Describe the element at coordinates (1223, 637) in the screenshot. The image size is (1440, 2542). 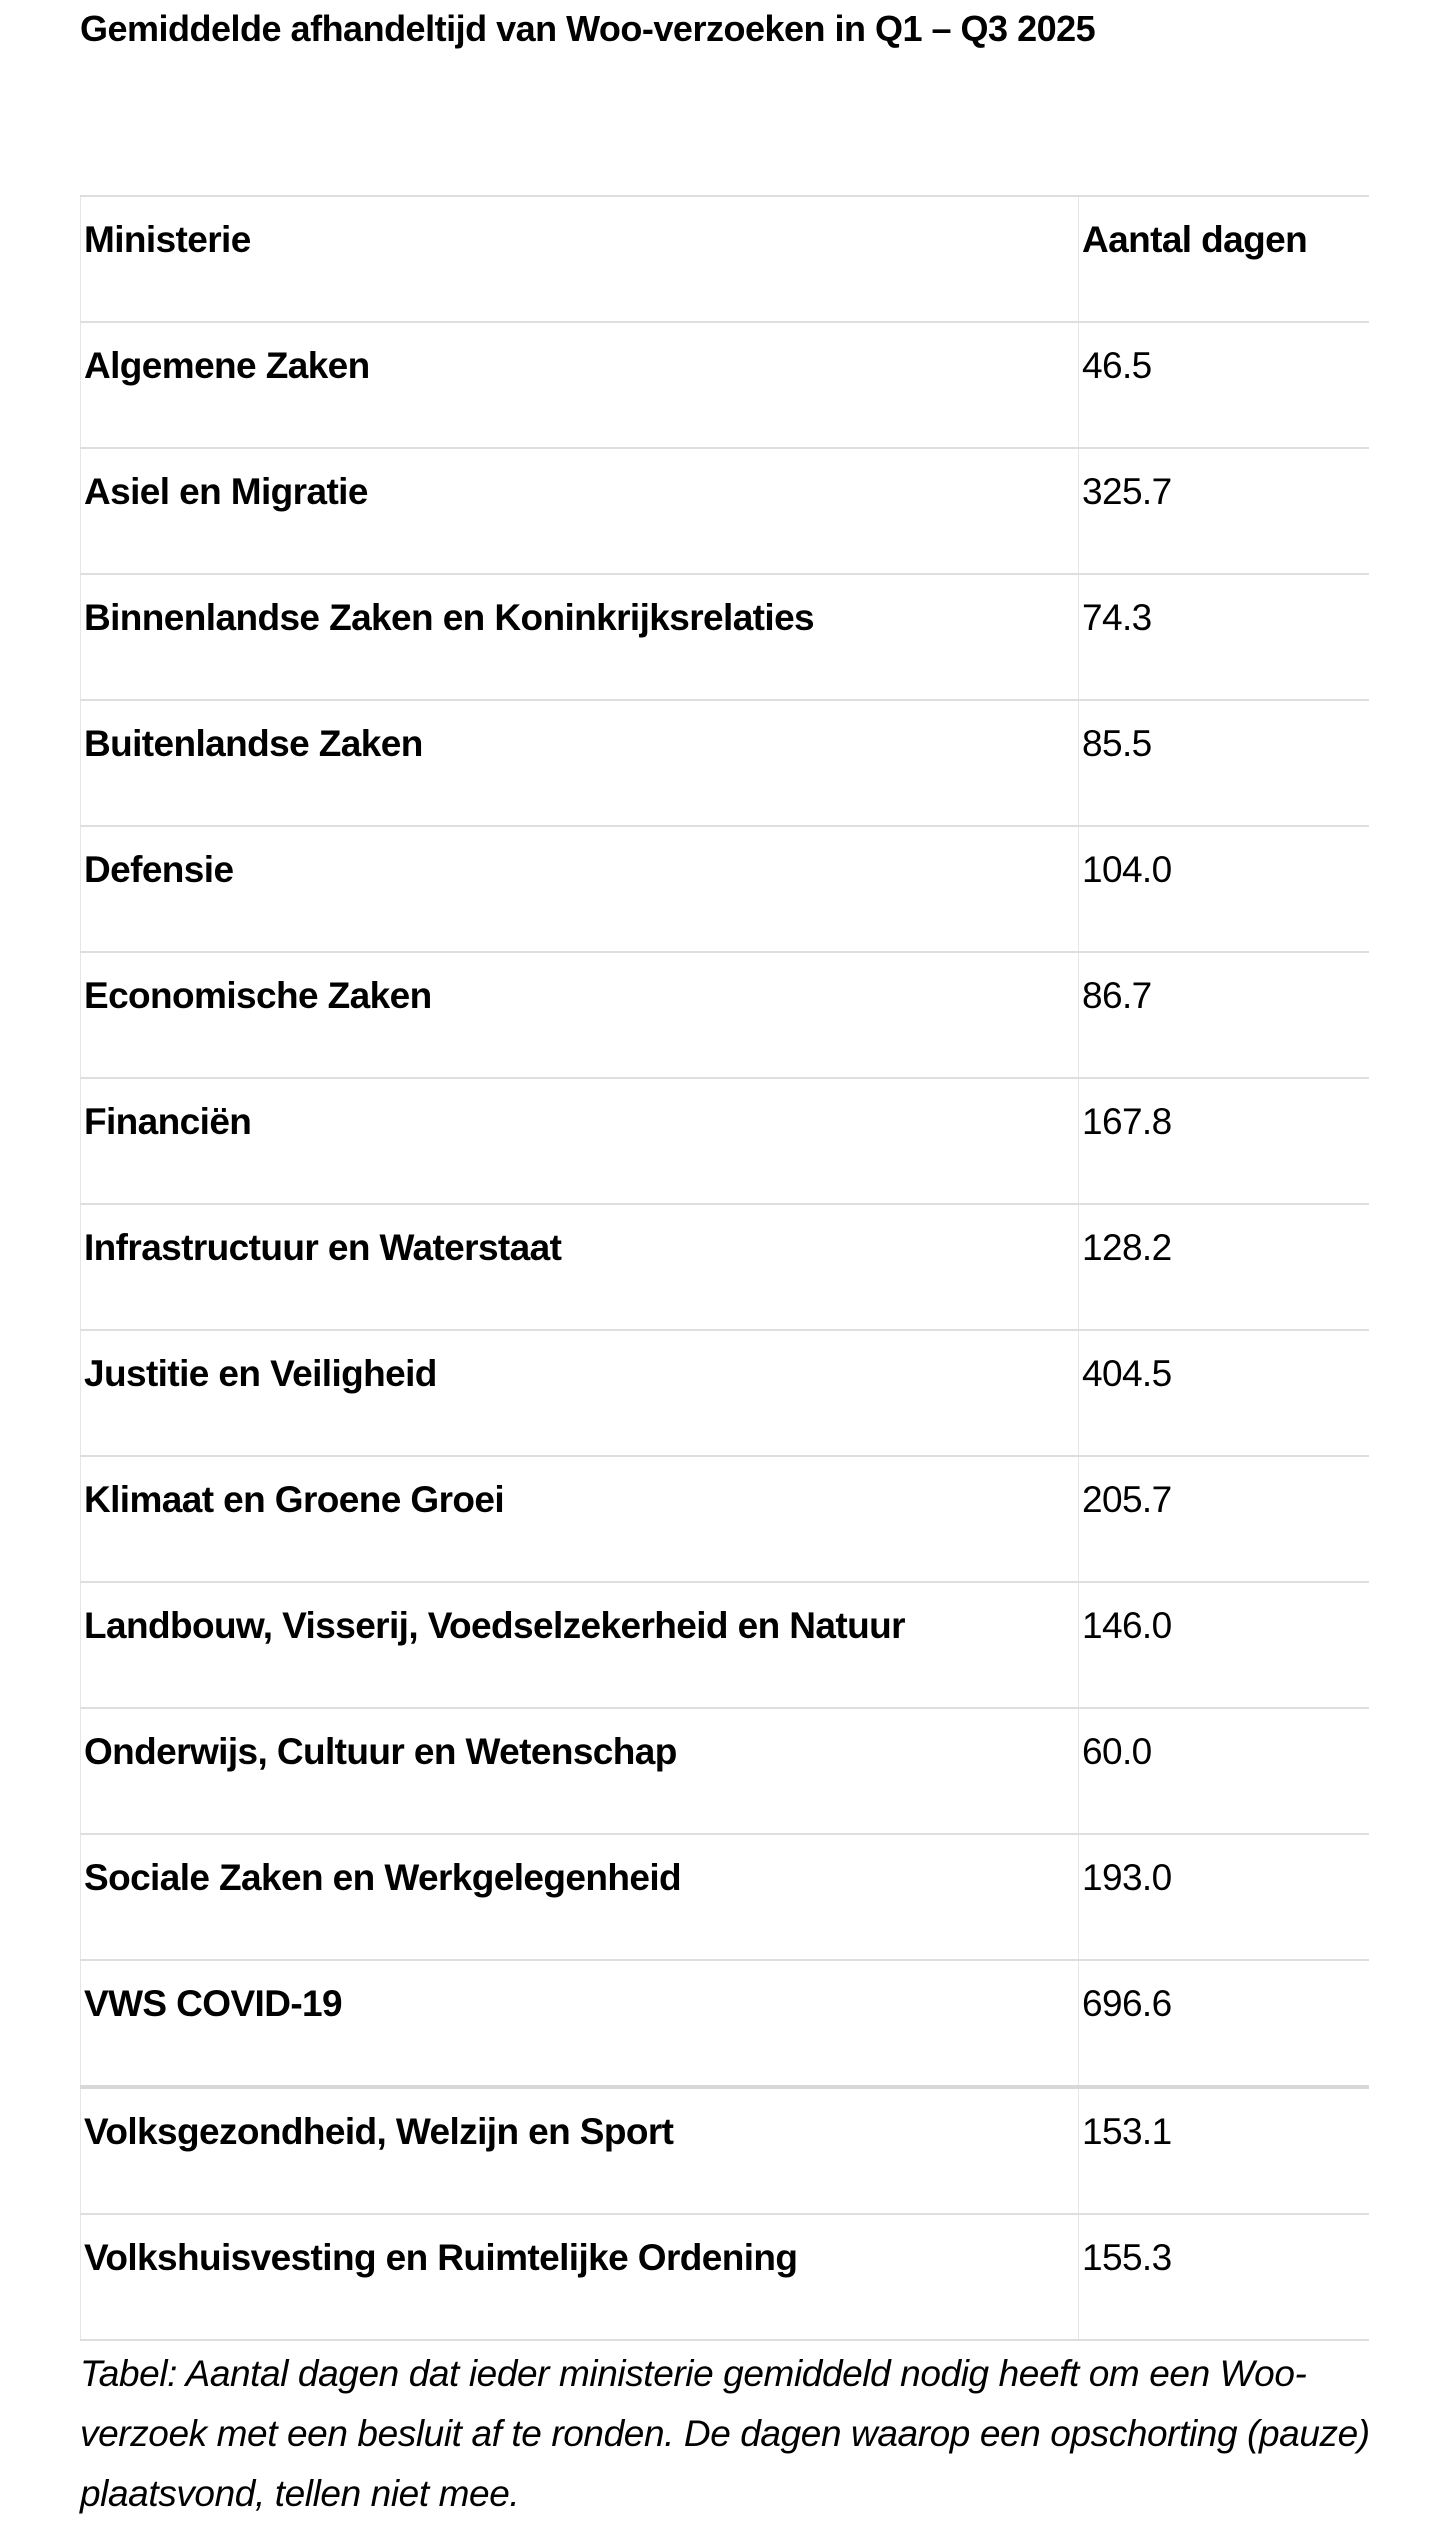
I see `cell-dagen: 74.3` at that location.